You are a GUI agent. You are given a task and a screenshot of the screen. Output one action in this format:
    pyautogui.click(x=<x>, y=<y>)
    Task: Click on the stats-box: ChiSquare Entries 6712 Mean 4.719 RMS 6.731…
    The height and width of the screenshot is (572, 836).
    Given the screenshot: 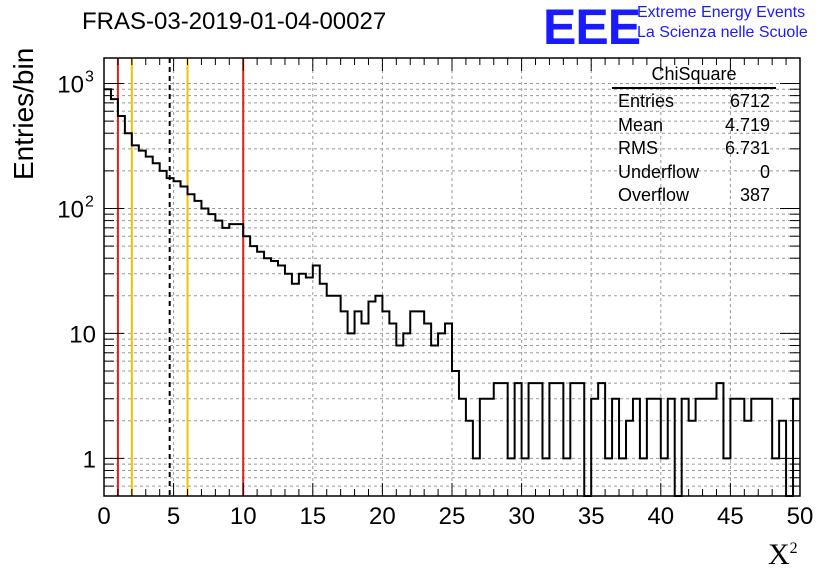 What is the action you would take?
    pyautogui.click(x=694, y=136)
    